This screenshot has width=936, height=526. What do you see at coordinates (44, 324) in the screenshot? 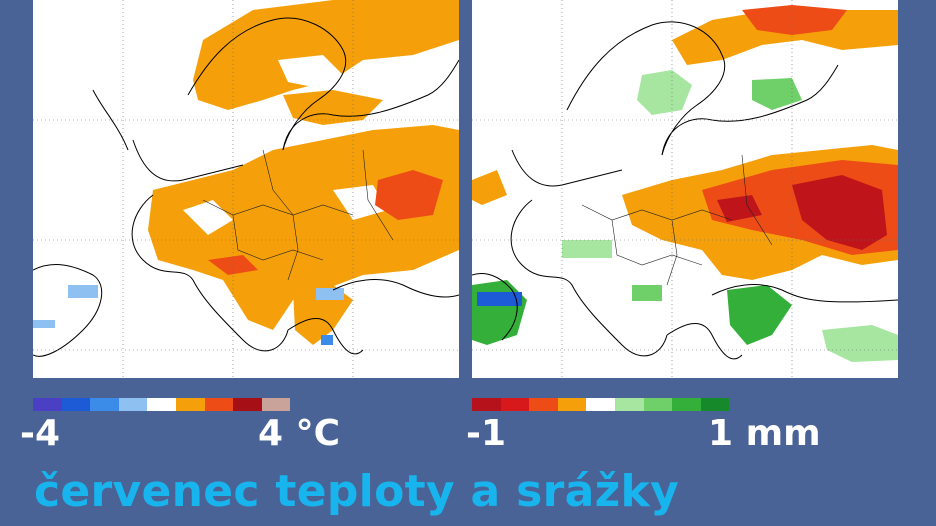
I see `temperature-cold-patch-west` at bounding box center [44, 324].